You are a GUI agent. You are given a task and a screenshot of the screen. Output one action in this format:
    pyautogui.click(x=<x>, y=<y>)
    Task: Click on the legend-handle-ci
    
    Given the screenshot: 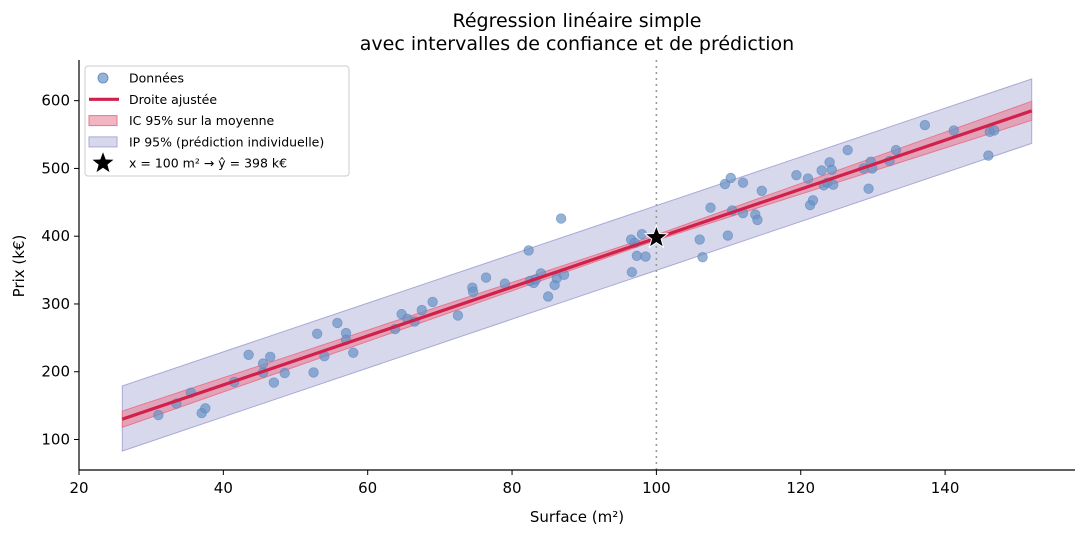 What is the action you would take?
    pyautogui.click(x=103, y=121)
    